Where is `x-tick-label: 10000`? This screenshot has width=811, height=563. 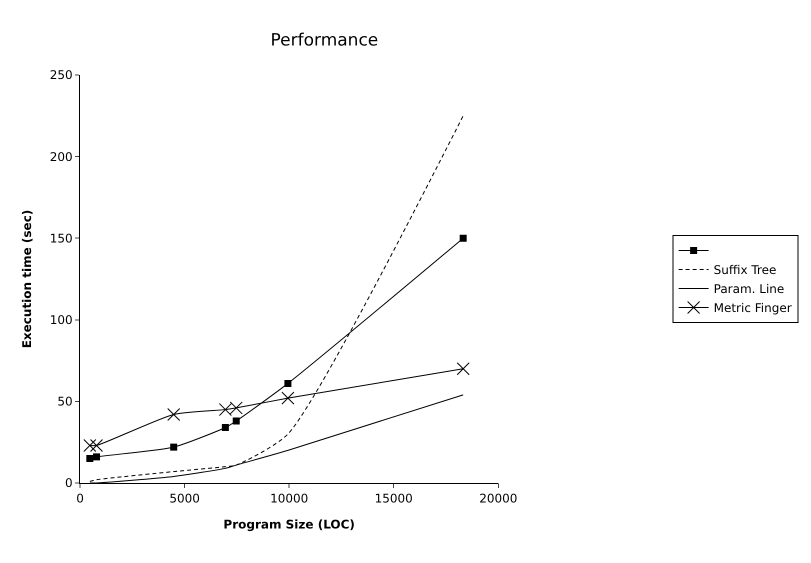 x-tick-label: 10000 is located at coordinates (289, 498).